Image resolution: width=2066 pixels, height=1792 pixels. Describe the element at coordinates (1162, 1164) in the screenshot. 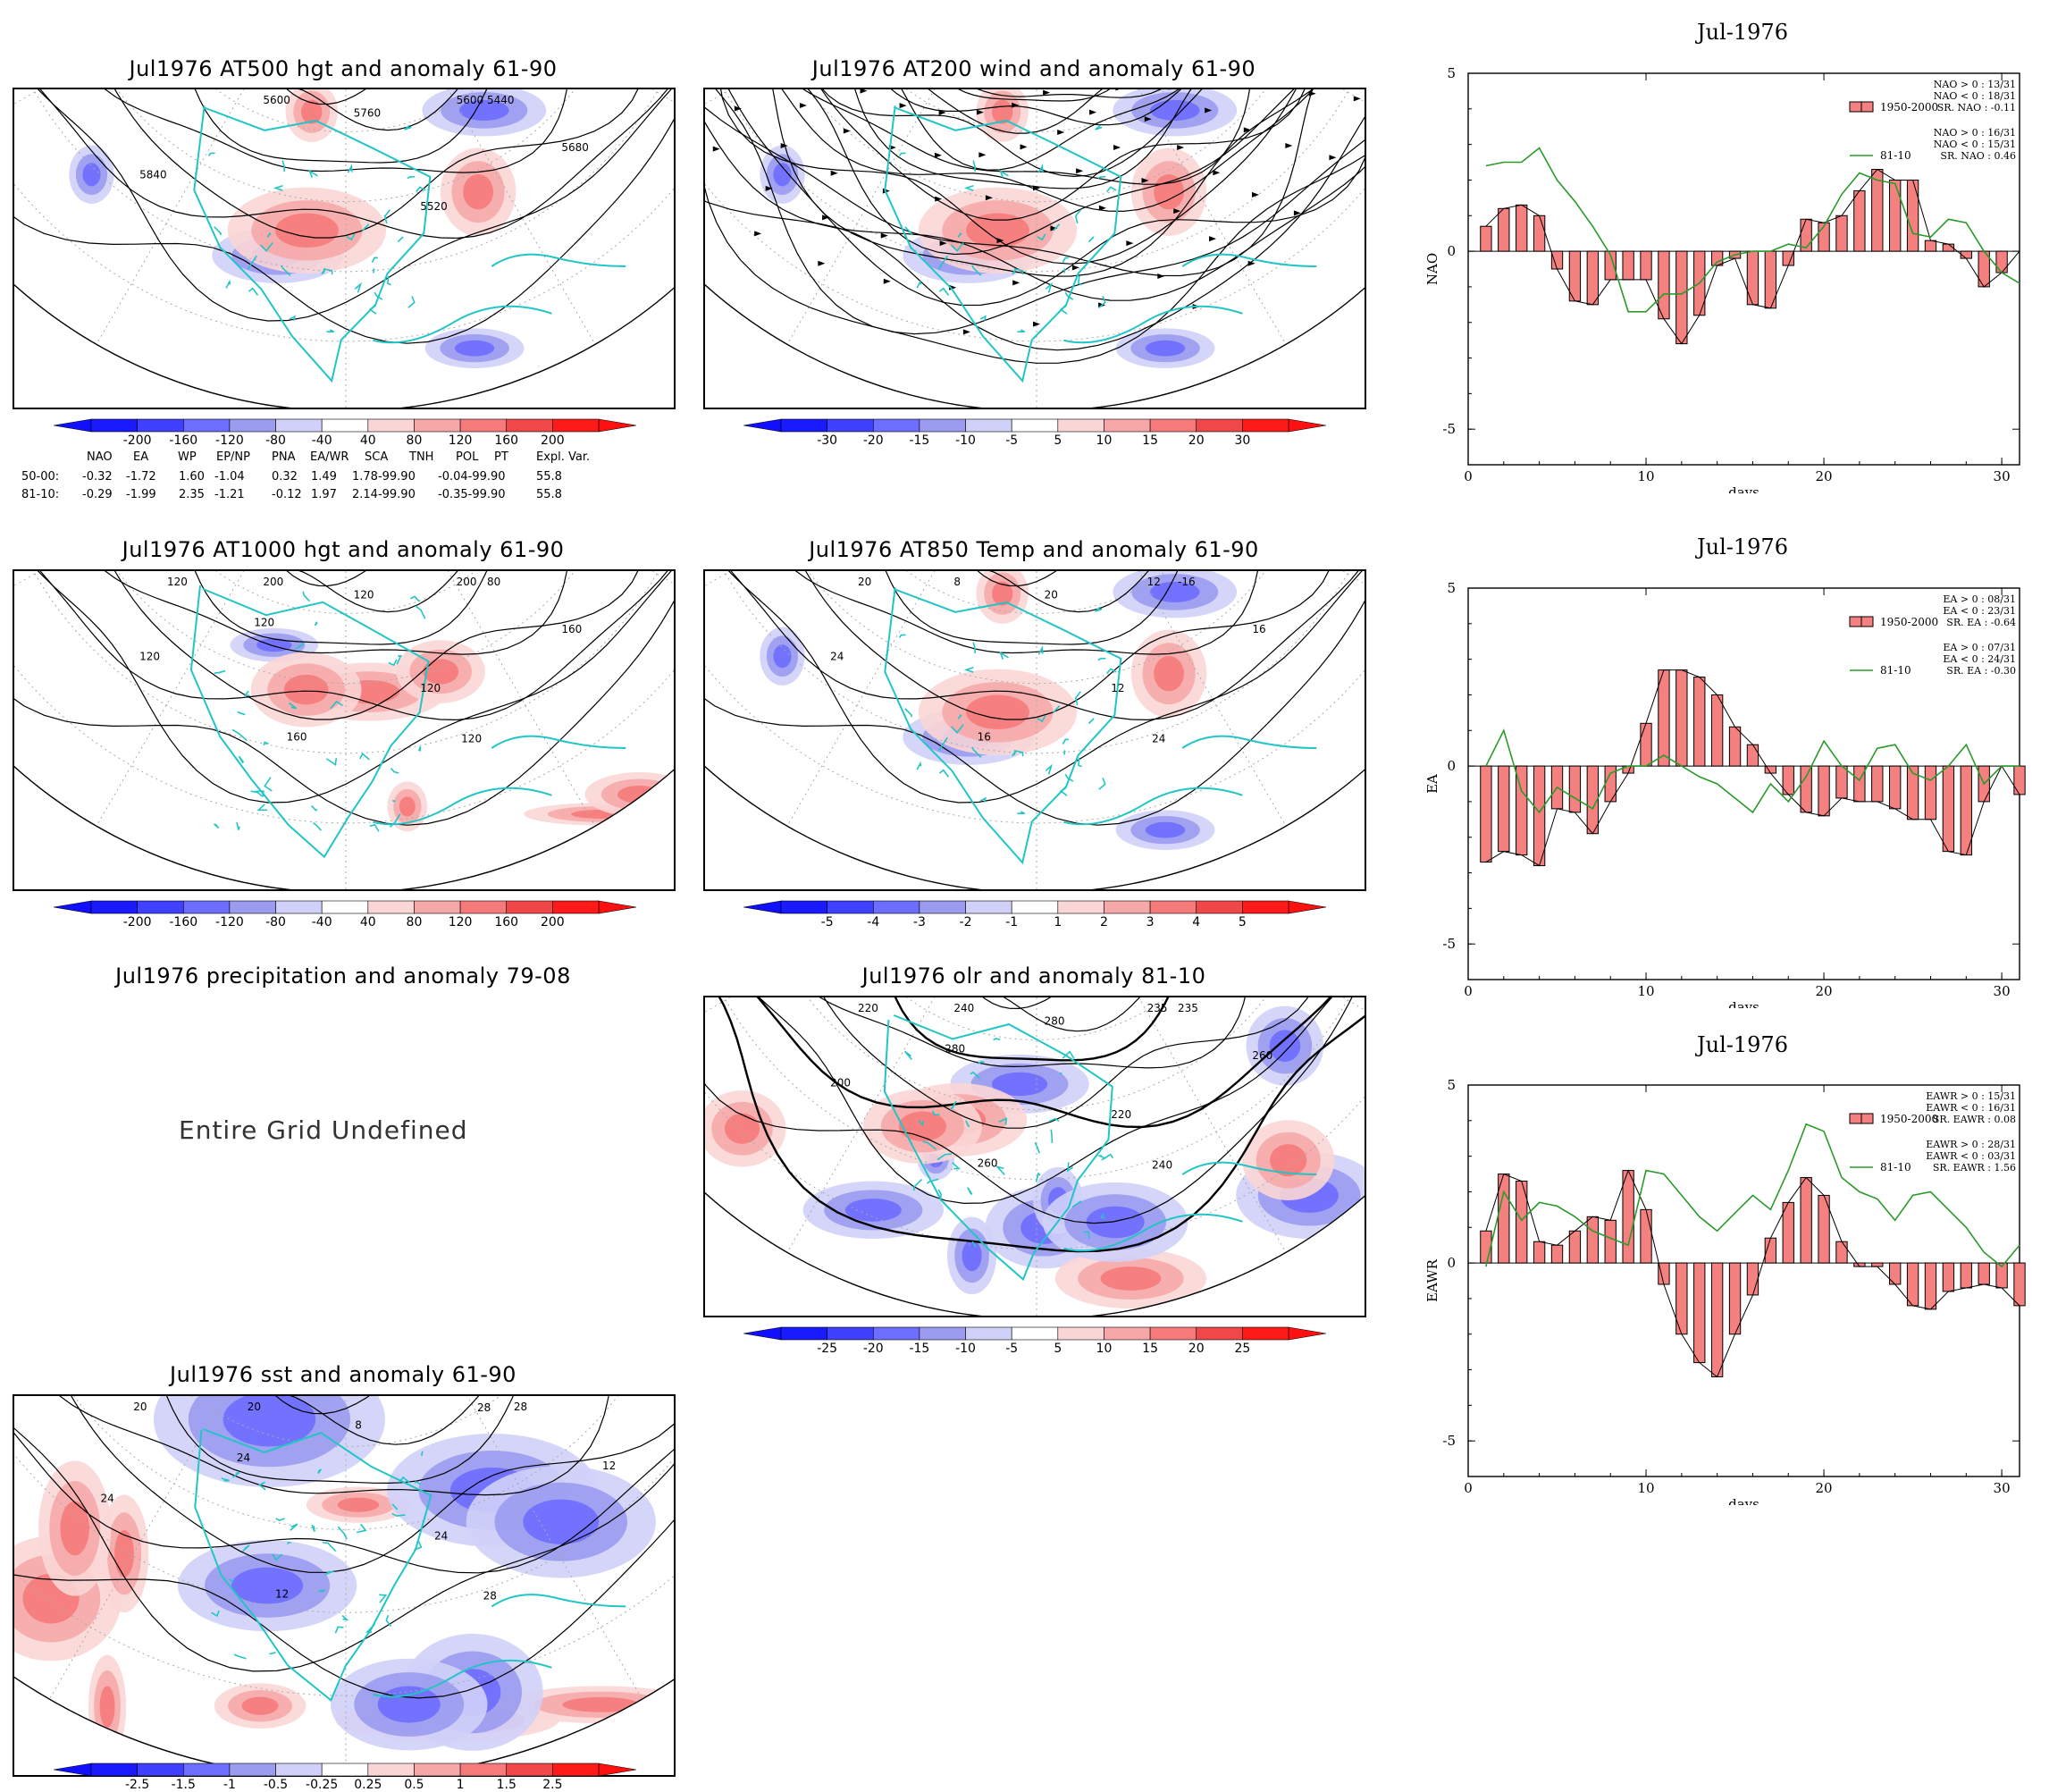

I see `contour-label: 240` at that location.